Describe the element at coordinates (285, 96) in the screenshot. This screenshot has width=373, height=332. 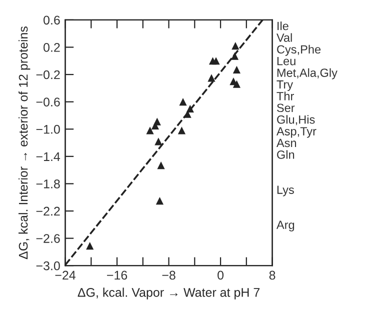
I see `category-label: Thr` at that location.